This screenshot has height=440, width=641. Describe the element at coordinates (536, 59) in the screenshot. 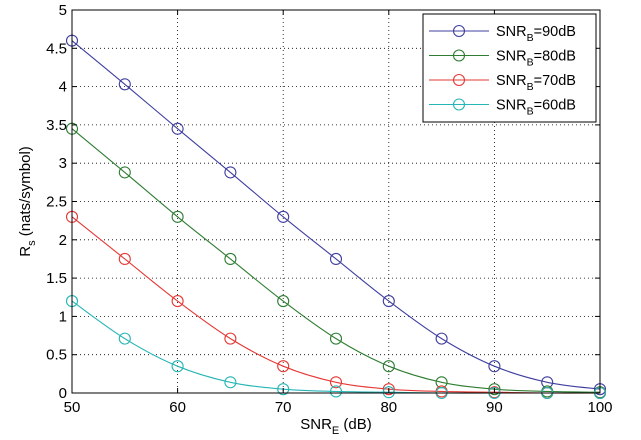

I see `legend-label: SNRB=80dB` at that location.